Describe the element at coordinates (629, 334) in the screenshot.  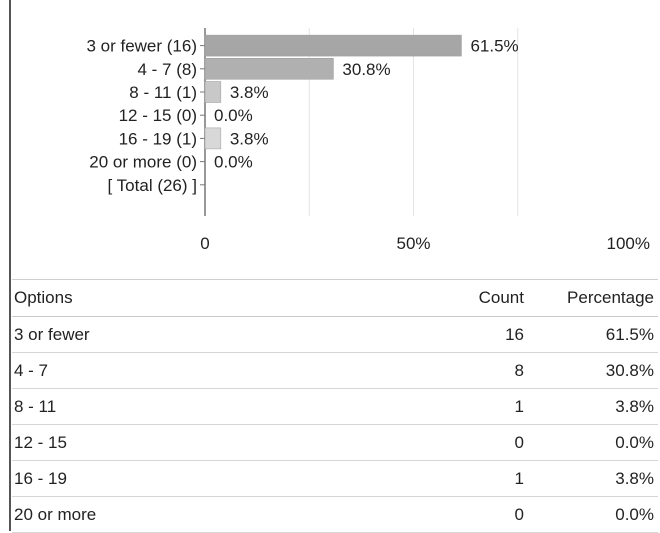
I see `row-percentage: 61.5%` at that location.